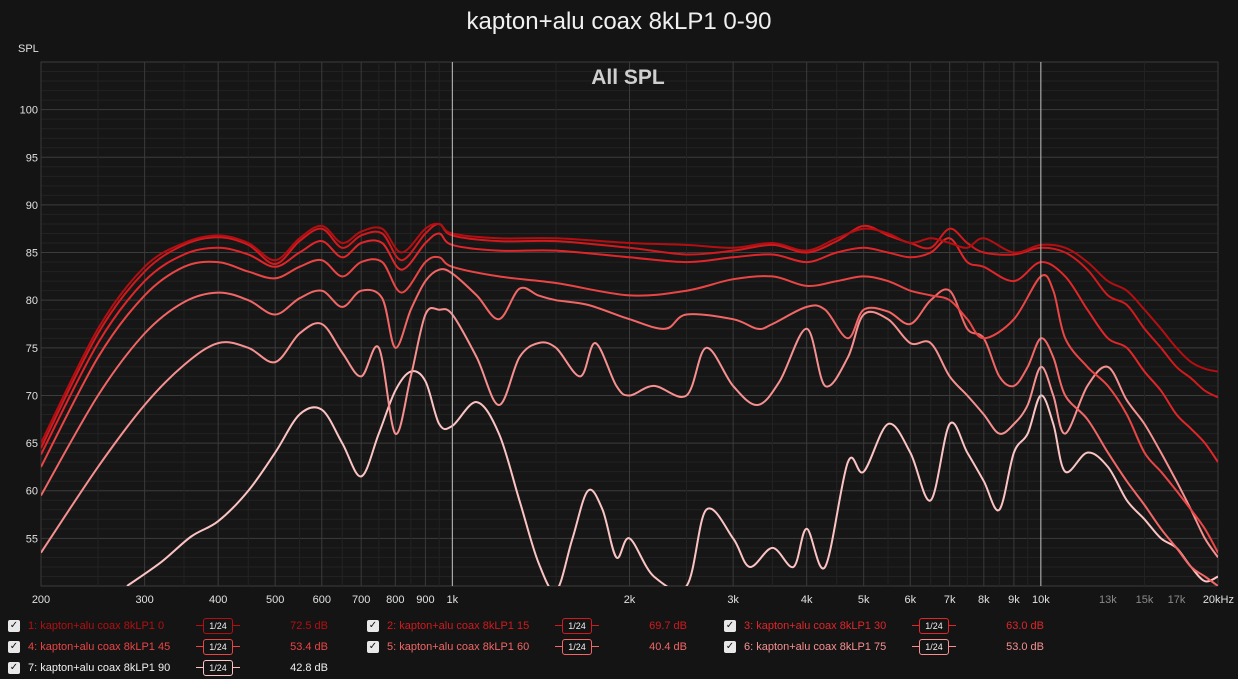  What do you see at coordinates (309, 647) in the screenshot?
I see `legend-level-value: 53.4 dB` at bounding box center [309, 647].